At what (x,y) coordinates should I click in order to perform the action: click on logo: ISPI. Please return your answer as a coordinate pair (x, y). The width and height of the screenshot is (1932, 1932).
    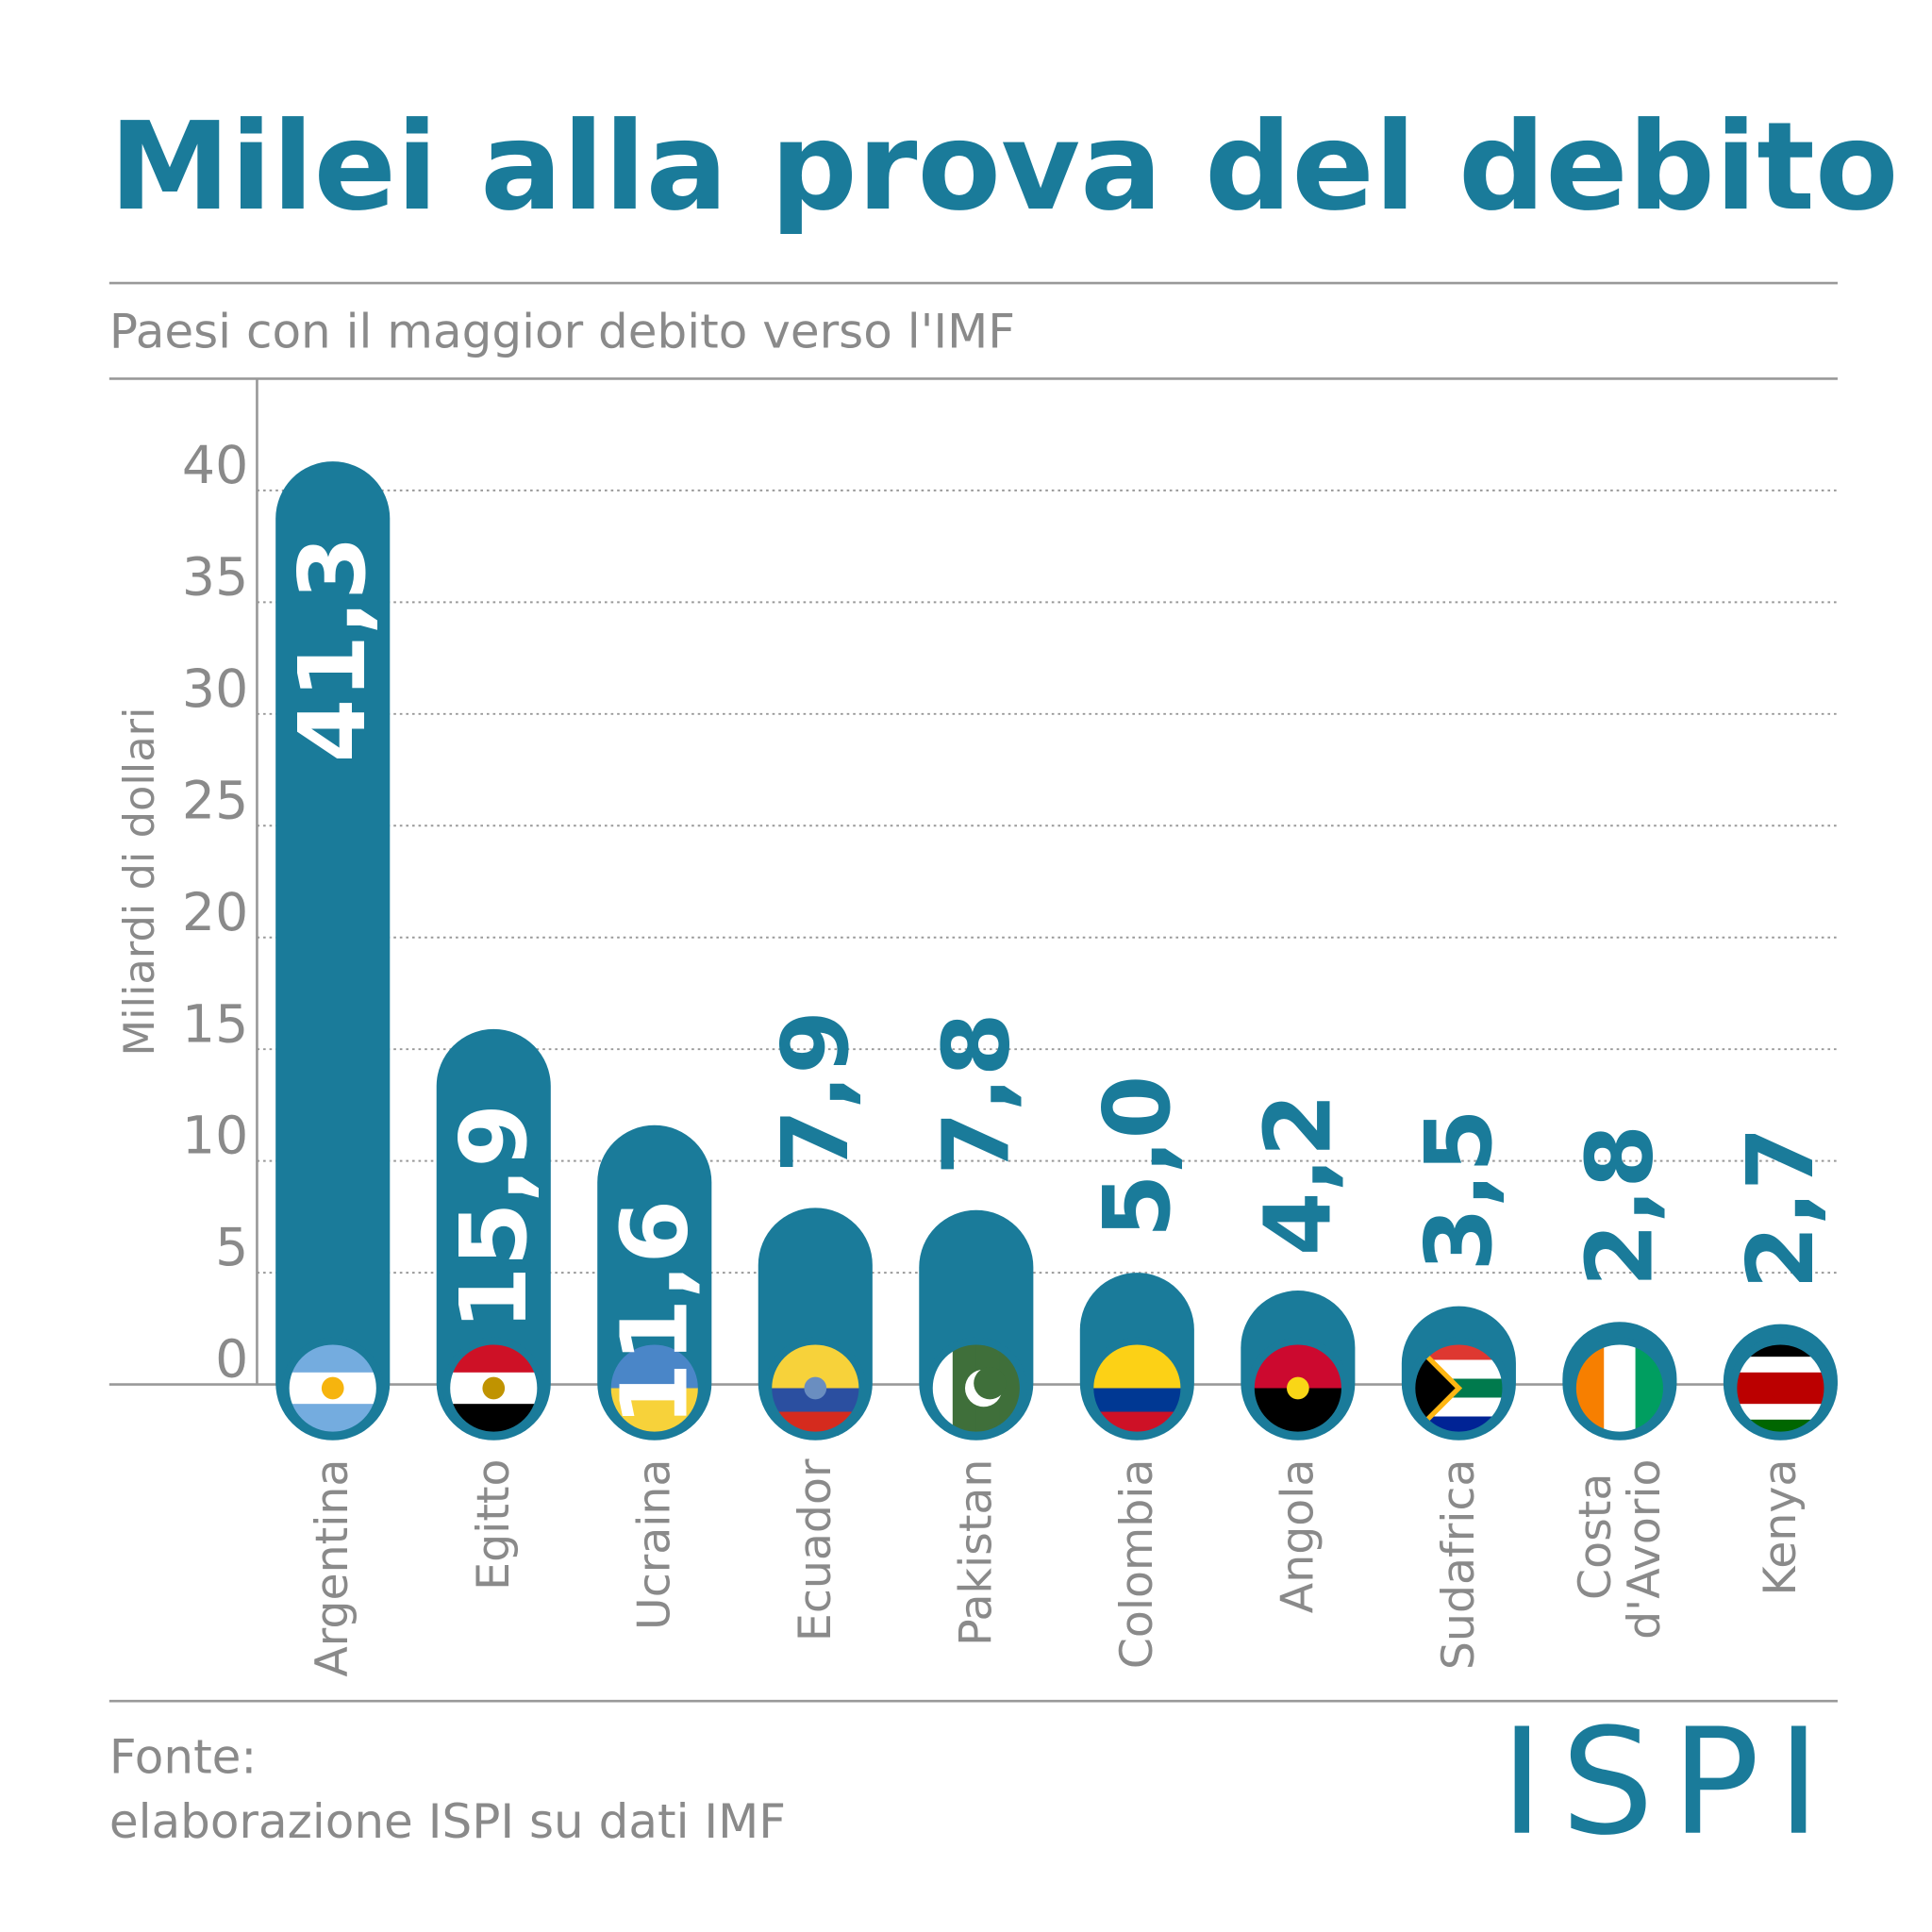
    Looking at the image, I should click on (1669, 1782).